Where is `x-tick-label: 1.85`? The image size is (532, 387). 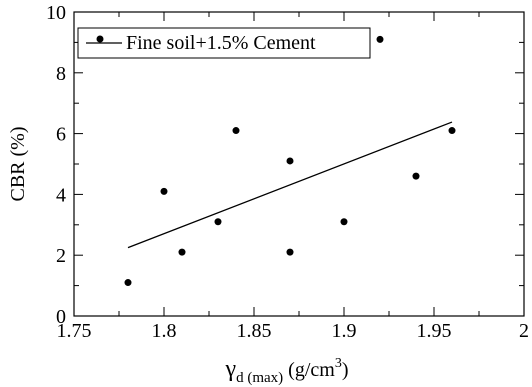
x-tick-label: 1.85 is located at coordinates (254, 331).